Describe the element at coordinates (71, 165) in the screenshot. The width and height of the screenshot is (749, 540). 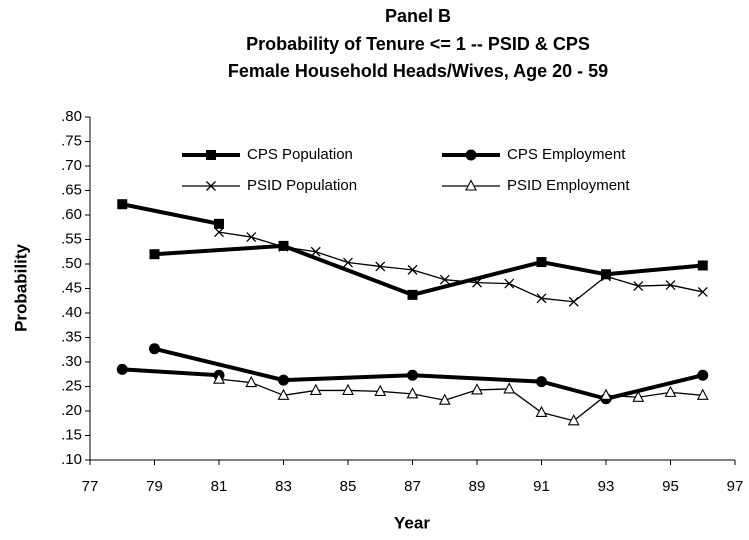
I see `y-tick-label: .70` at that location.